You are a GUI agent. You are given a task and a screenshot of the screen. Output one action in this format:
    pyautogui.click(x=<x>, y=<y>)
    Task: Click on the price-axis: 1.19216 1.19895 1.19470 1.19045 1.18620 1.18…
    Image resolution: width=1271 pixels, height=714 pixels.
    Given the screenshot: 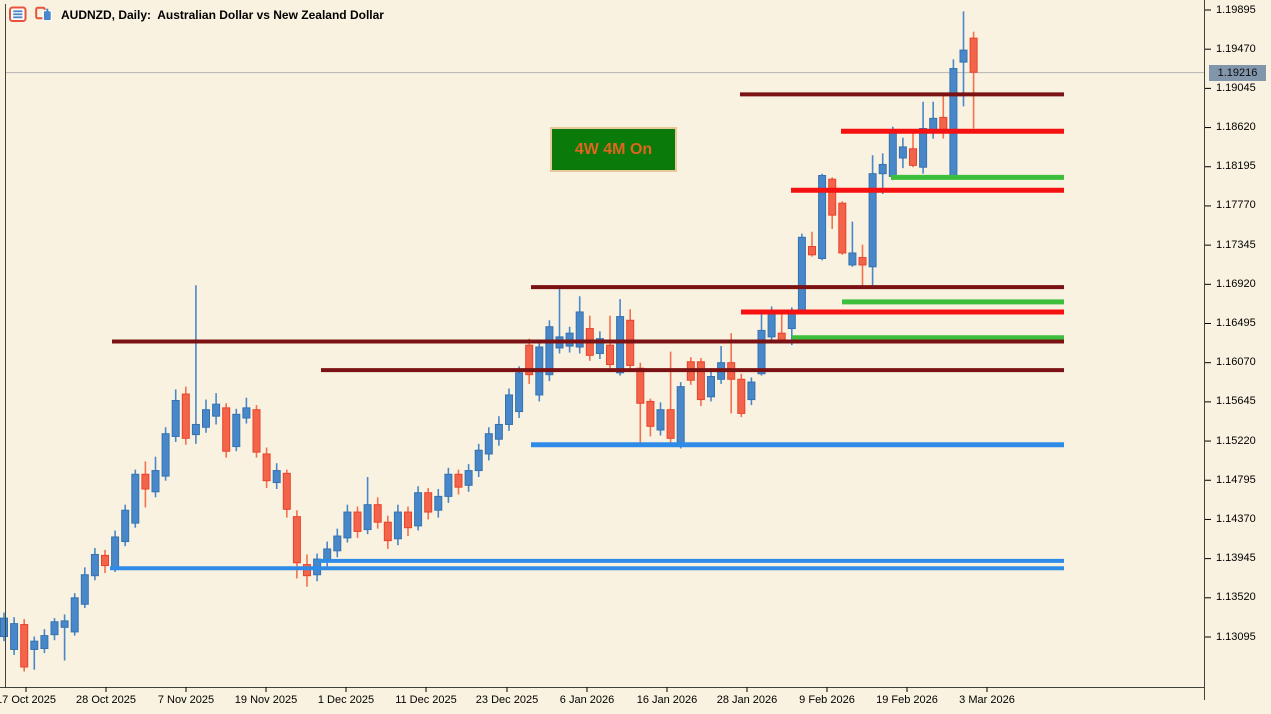 What is the action you would take?
    pyautogui.click(x=1238, y=357)
    